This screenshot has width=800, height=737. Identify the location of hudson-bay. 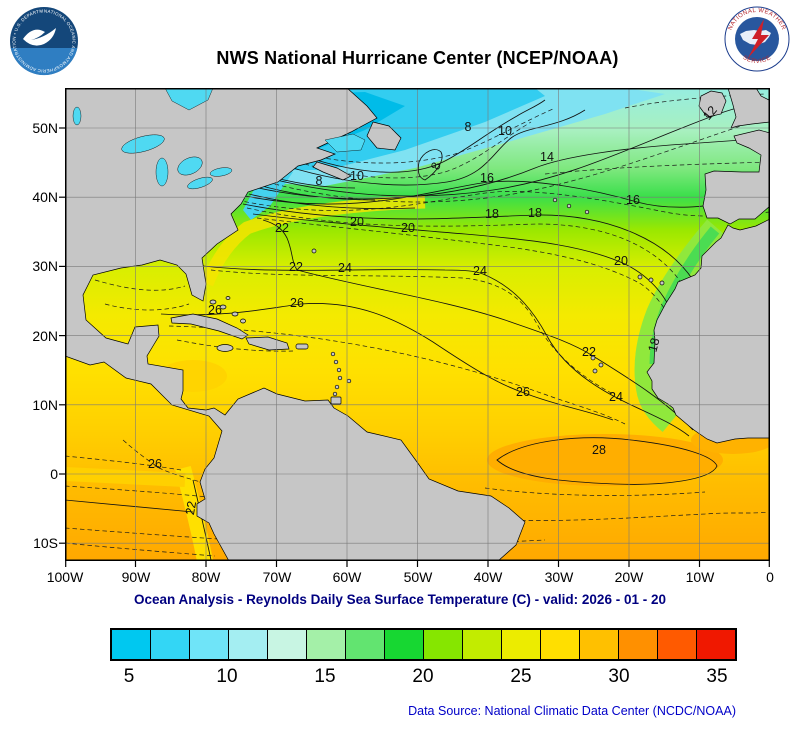
(189, 99).